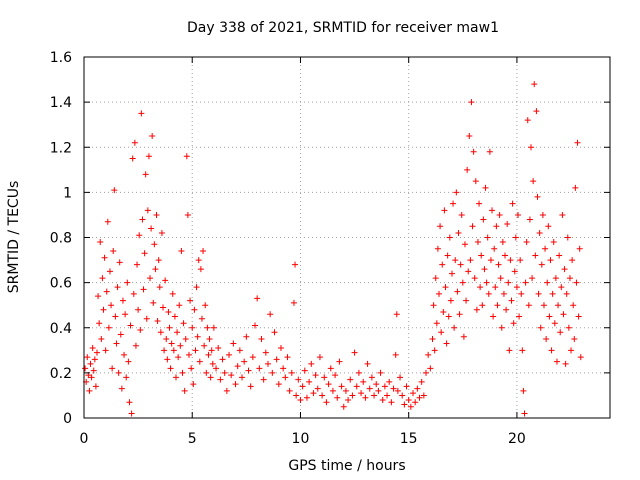 This screenshot has height=480, width=640. I want to click on y-tick-label: 0.6, so click(61, 284).